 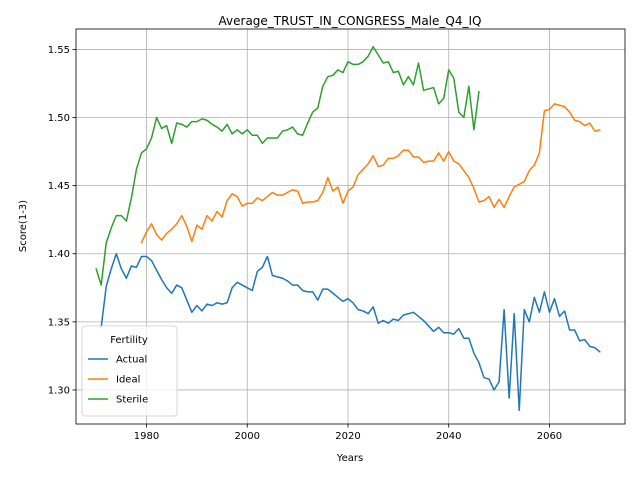 I want to click on y-axis-title: Score(1-3), so click(x=23, y=226).